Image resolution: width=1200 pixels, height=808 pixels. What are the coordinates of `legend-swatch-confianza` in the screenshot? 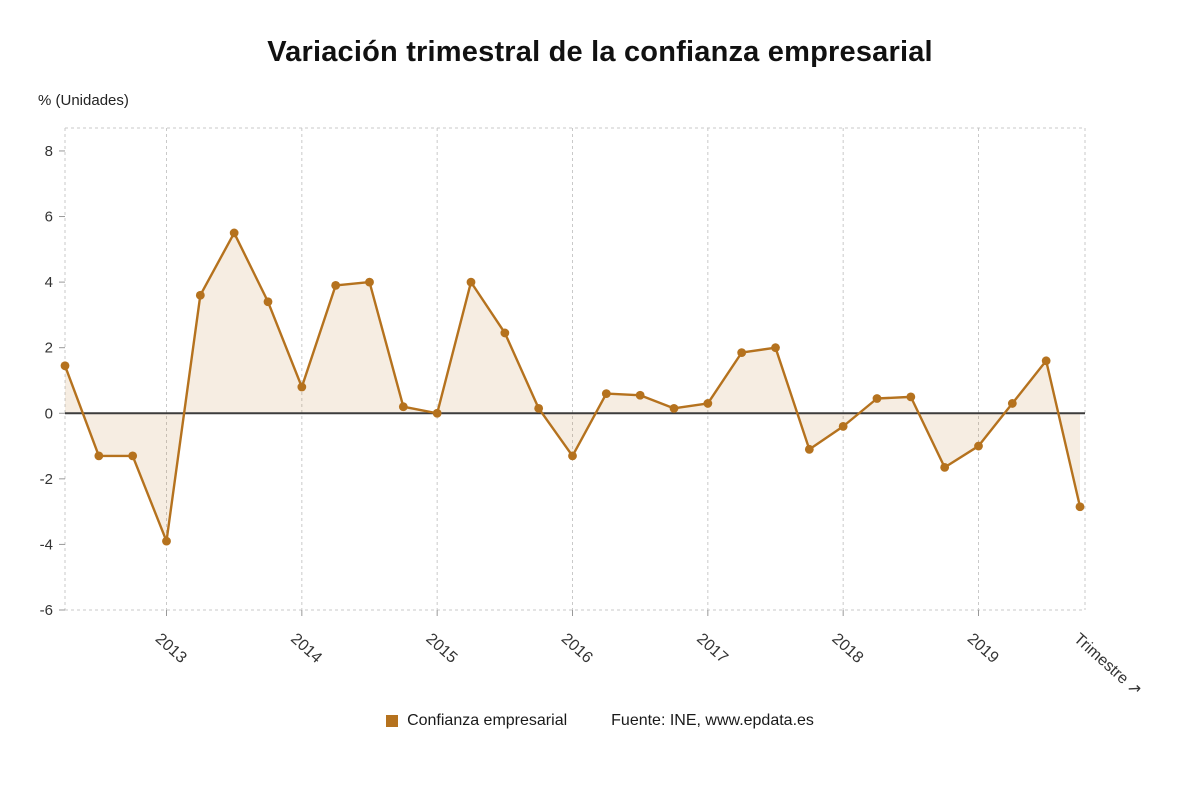 It's located at (392, 721).